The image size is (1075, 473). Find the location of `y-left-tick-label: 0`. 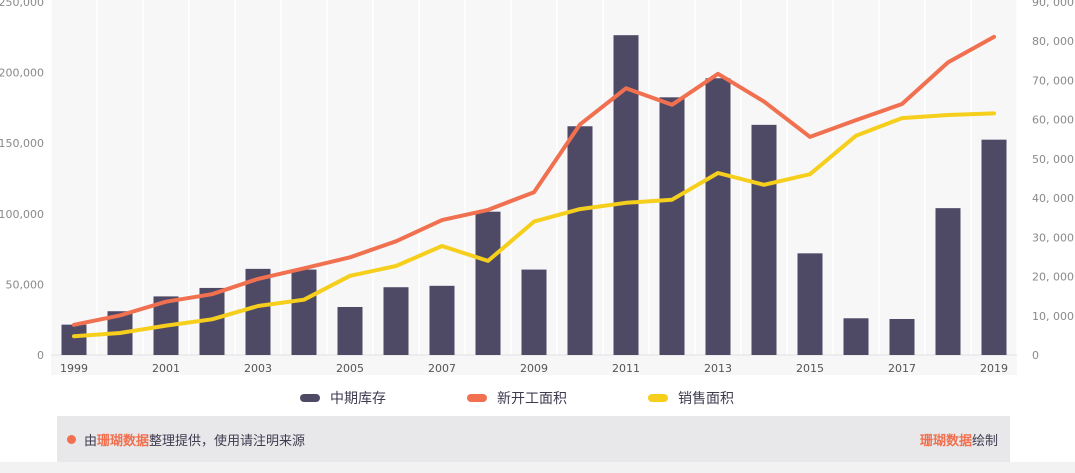

y-left-tick-label: 0 is located at coordinates (40, 355).